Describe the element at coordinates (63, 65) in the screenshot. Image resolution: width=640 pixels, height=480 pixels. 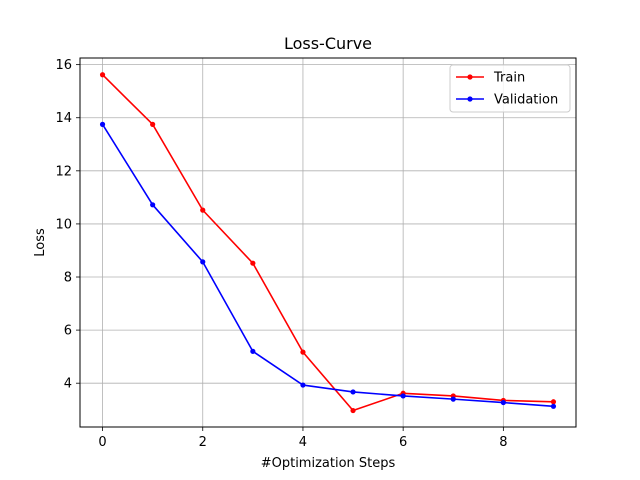
I see `y-tick-label: 16` at that location.